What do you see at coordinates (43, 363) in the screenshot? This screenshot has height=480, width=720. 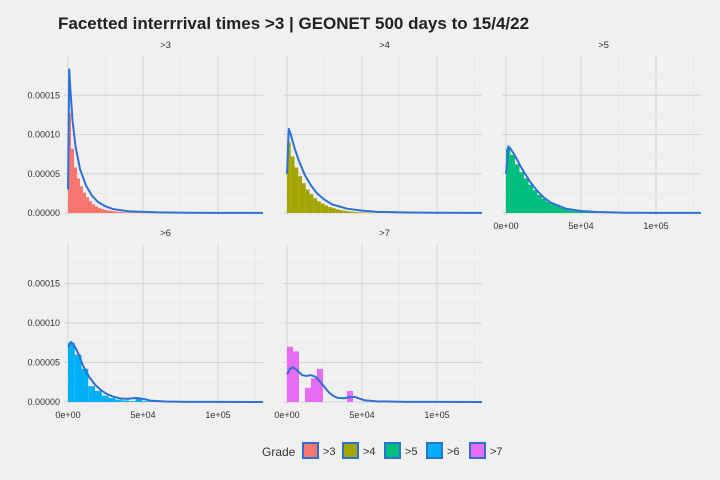 I see `y-tick-label: 0.00005` at bounding box center [43, 363].